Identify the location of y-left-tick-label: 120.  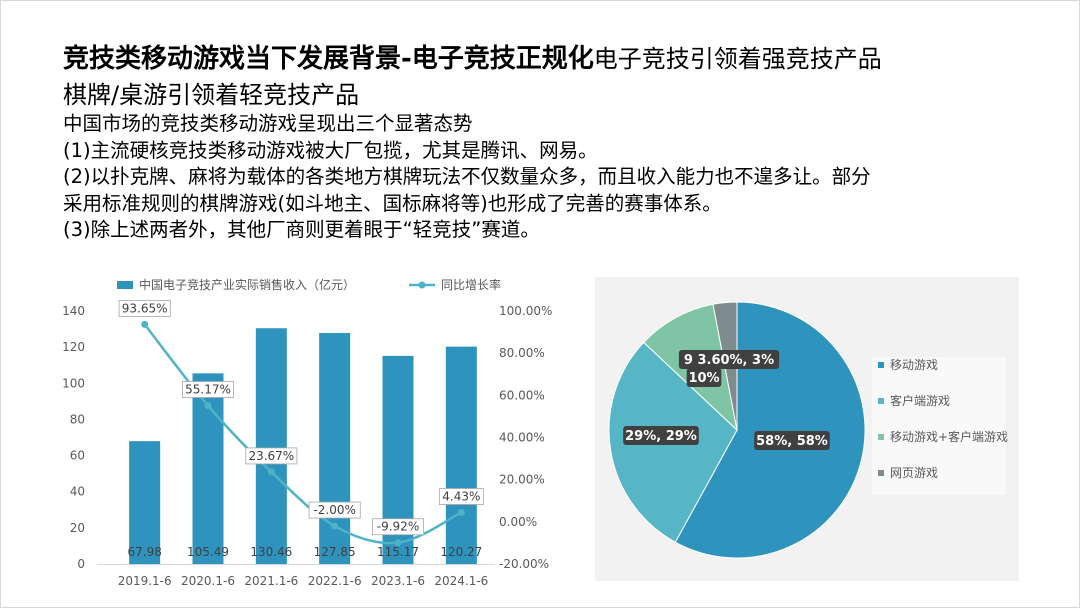
(73, 347).